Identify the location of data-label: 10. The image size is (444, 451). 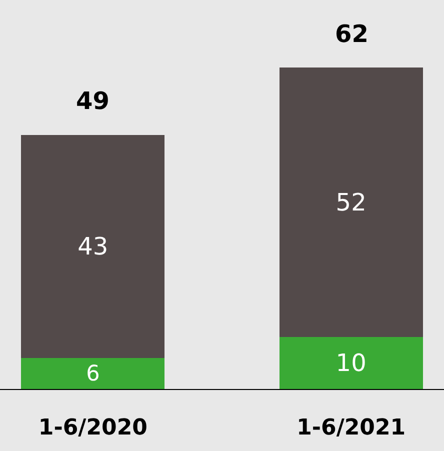
(351, 363).